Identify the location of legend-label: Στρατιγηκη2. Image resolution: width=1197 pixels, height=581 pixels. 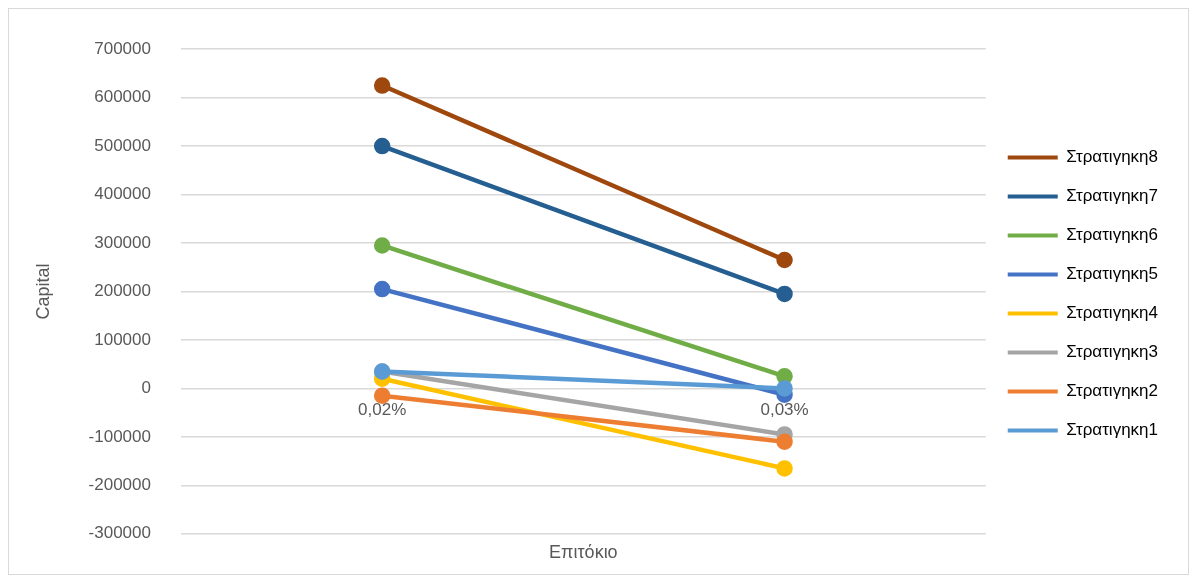
(1112, 391).